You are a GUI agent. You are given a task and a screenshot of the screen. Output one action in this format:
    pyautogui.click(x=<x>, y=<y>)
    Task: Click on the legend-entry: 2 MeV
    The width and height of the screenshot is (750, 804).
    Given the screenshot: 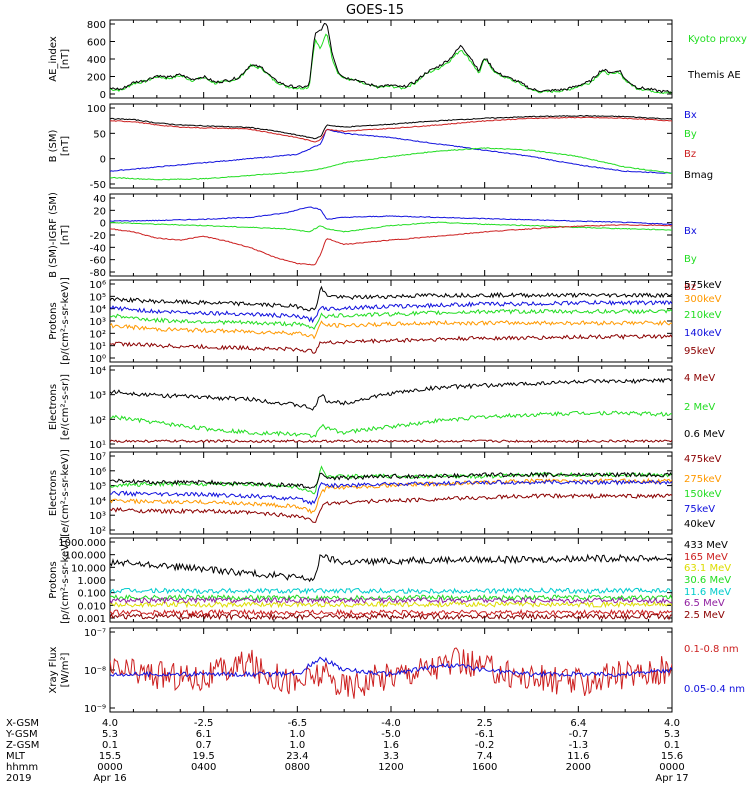 What is the action you would take?
    pyautogui.click(x=699, y=407)
    